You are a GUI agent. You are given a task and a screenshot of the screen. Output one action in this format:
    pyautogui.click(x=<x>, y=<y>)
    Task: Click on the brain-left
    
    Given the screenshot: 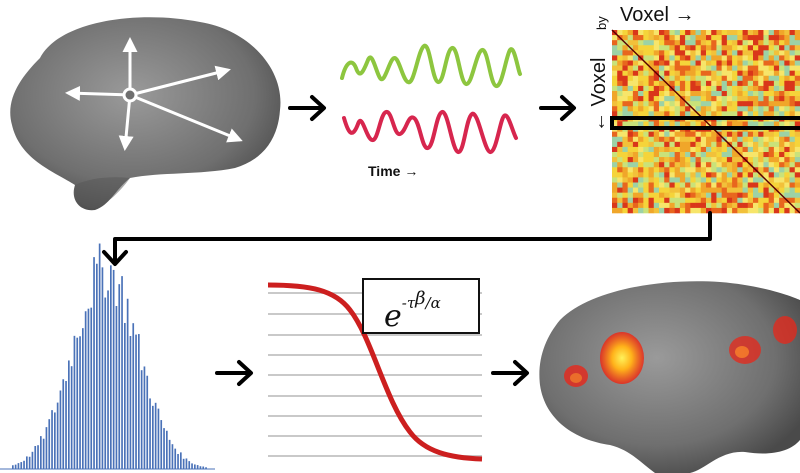 What is the action you would take?
    pyautogui.click(x=145, y=114)
    